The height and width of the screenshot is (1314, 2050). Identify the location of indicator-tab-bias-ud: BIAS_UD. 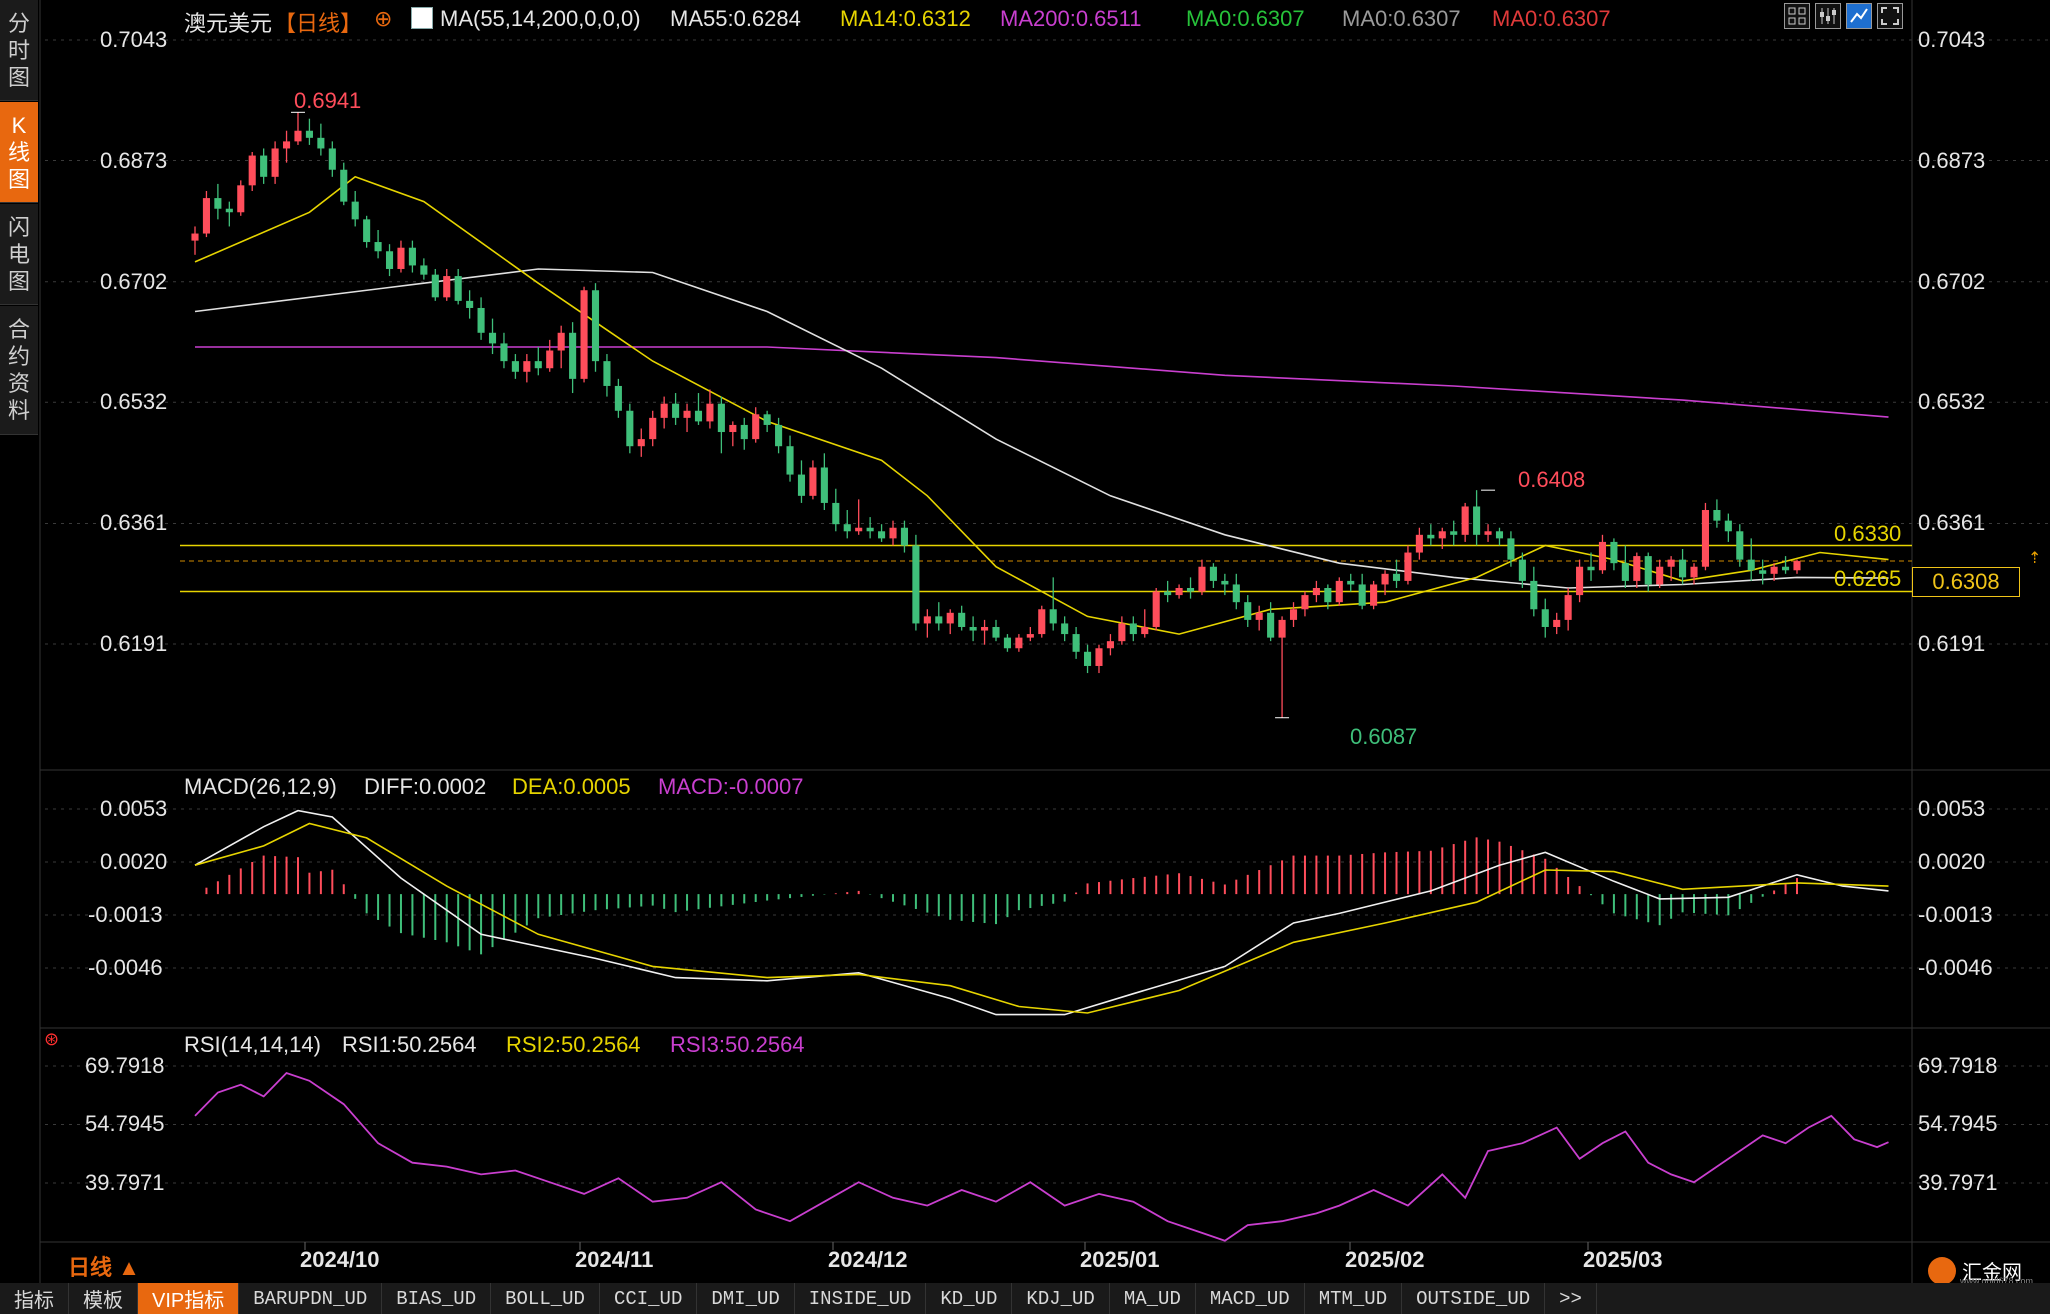
(437, 1298).